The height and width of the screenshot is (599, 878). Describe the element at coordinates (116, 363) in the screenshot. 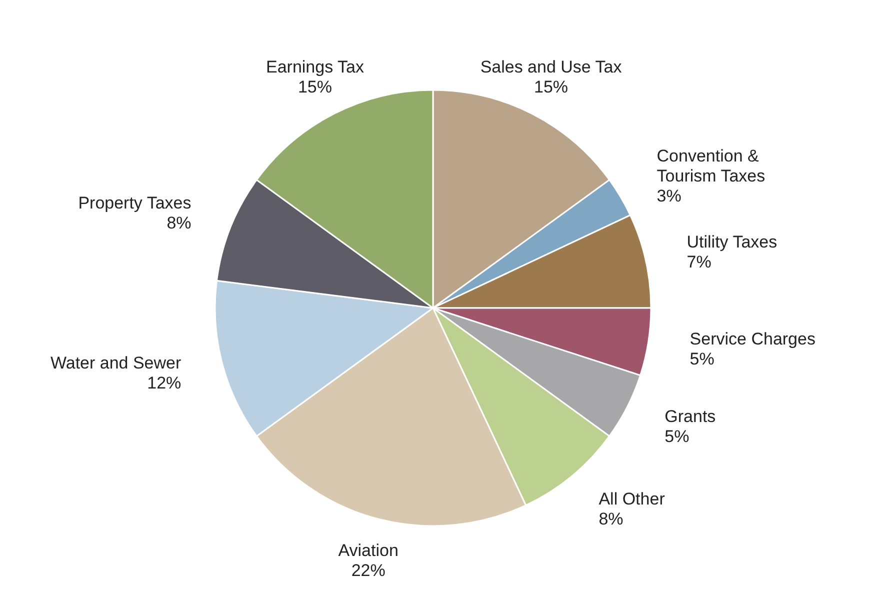

I see `slice-label: Water and Sewer` at that location.